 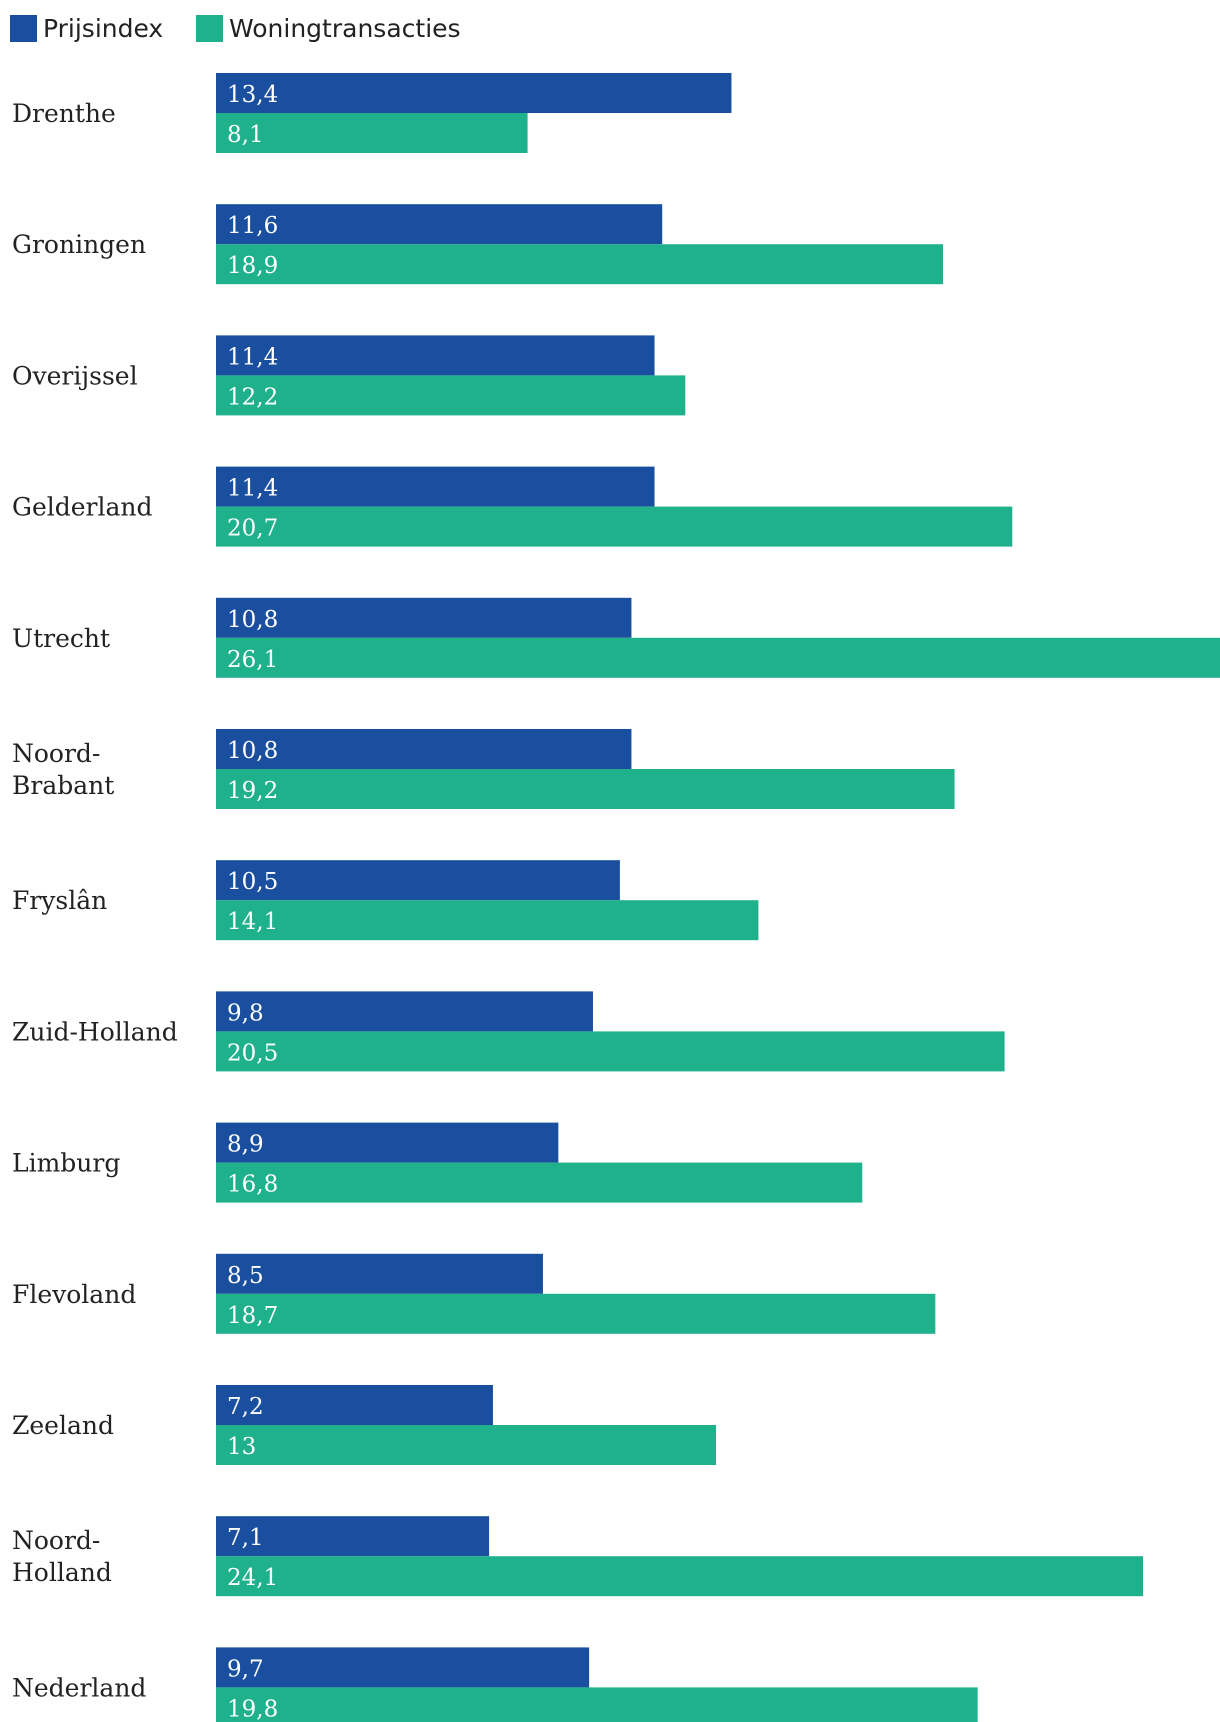 What do you see at coordinates (252, 660) in the screenshot?
I see `value-label-woningtransacties: 26,1` at bounding box center [252, 660].